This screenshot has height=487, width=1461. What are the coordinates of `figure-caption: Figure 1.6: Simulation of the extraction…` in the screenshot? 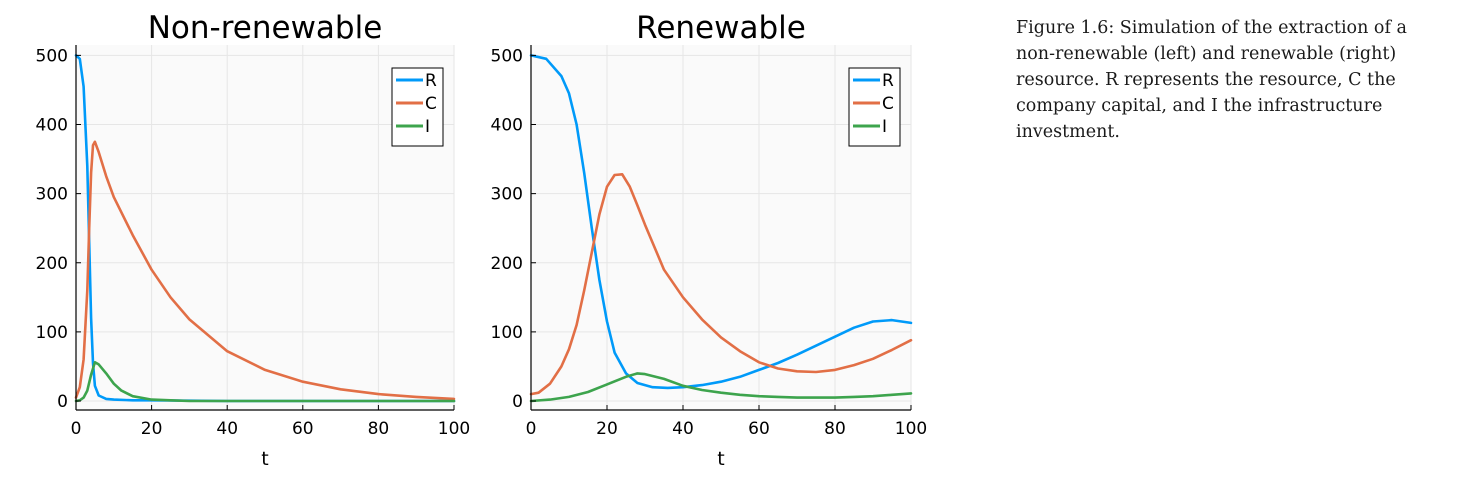 It's located at (1211, 80).